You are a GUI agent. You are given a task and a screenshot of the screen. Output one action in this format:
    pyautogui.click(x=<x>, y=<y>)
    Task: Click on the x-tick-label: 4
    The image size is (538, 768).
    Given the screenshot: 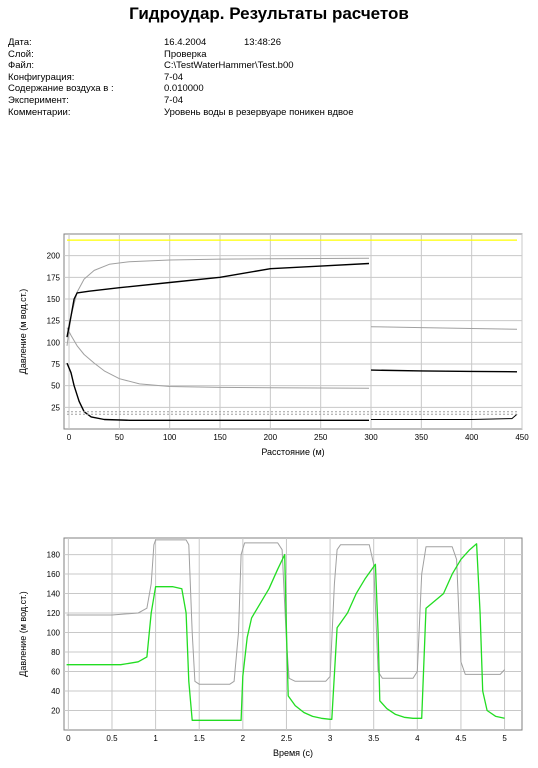 What is the action you would take?
    pyautogui.click(x=417, y=738)
    